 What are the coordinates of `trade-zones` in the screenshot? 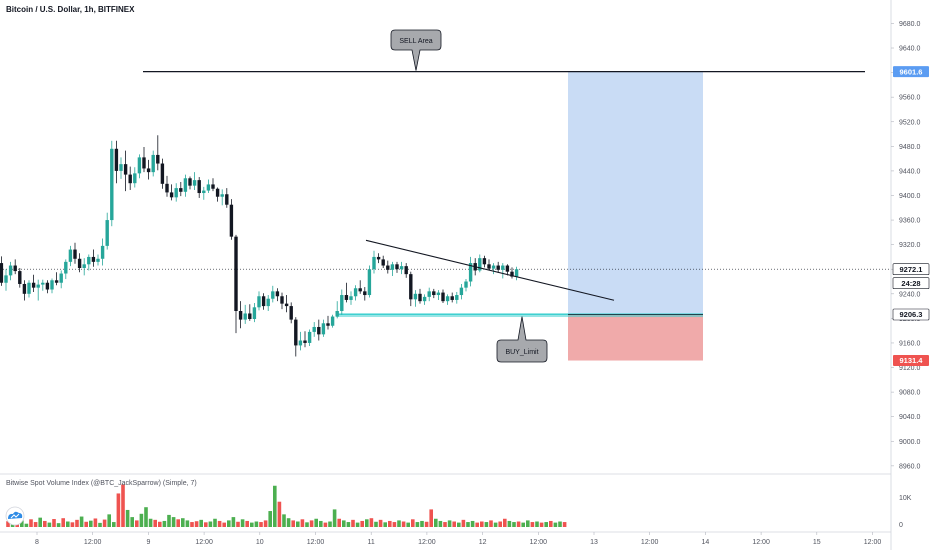 It's located at (635, 216).